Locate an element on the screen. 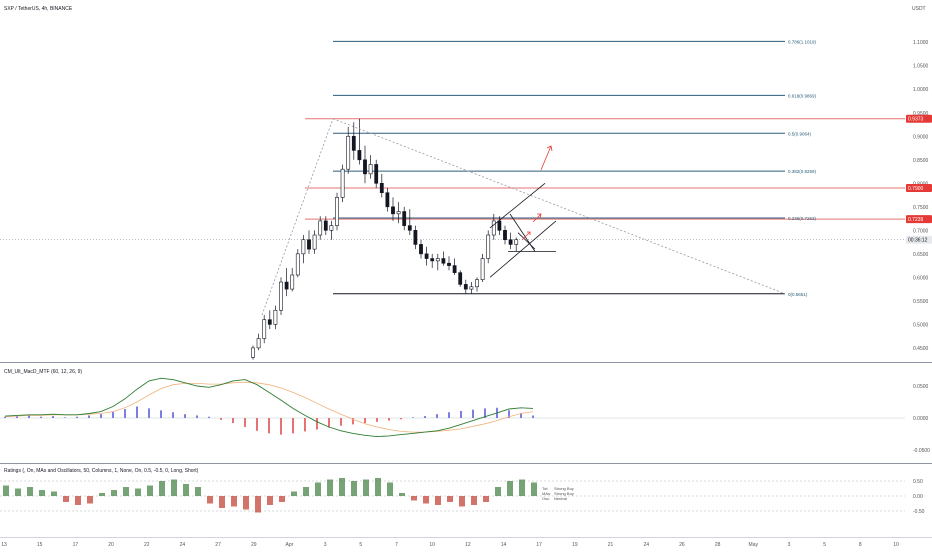  price-tick-label: 0.6500 is located at coordinates (921, 255).